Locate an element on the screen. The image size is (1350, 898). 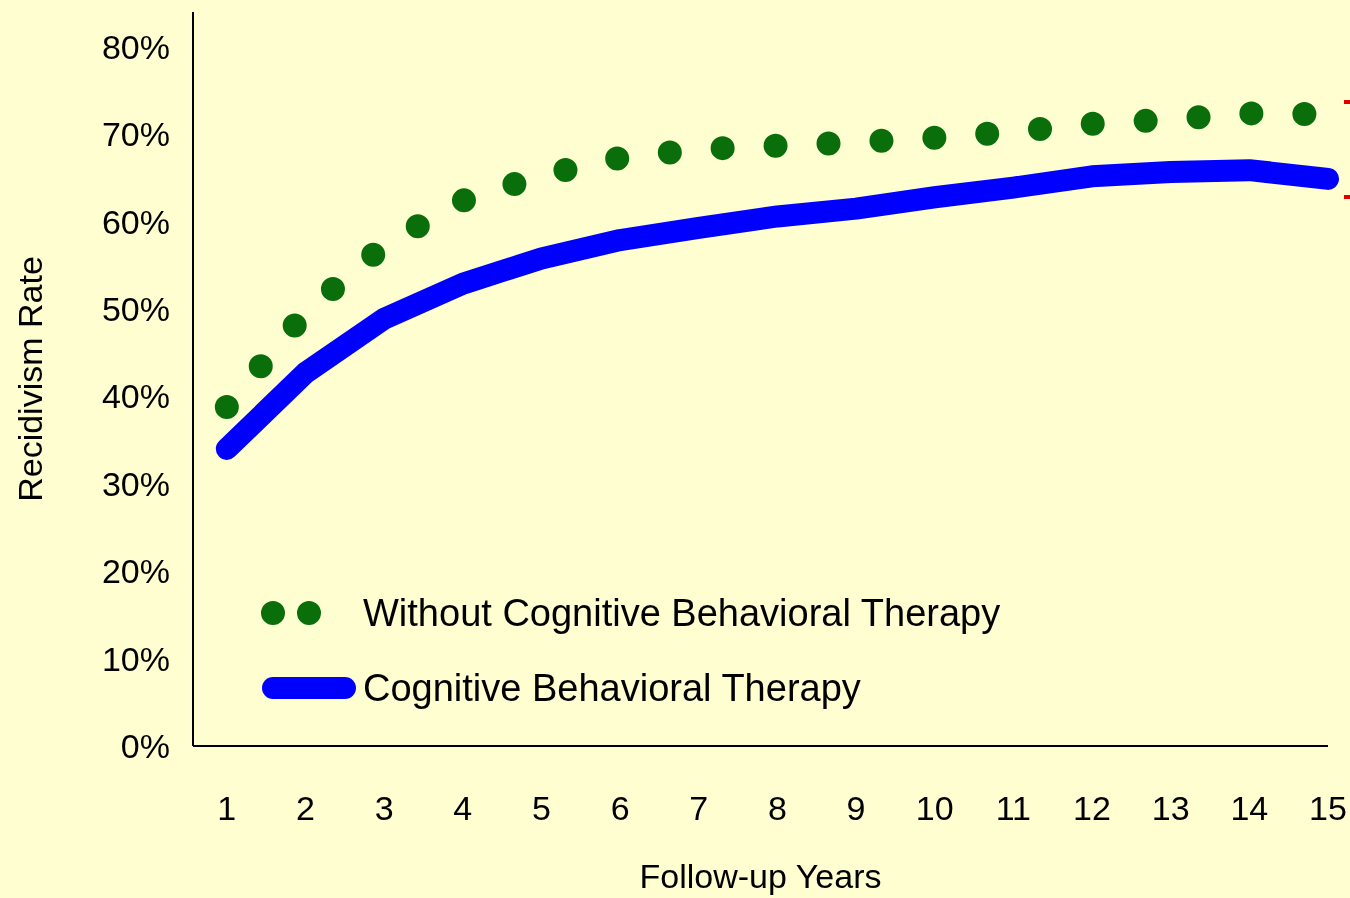
x-tick-label: 15 is located at coordinates (1328, 807).